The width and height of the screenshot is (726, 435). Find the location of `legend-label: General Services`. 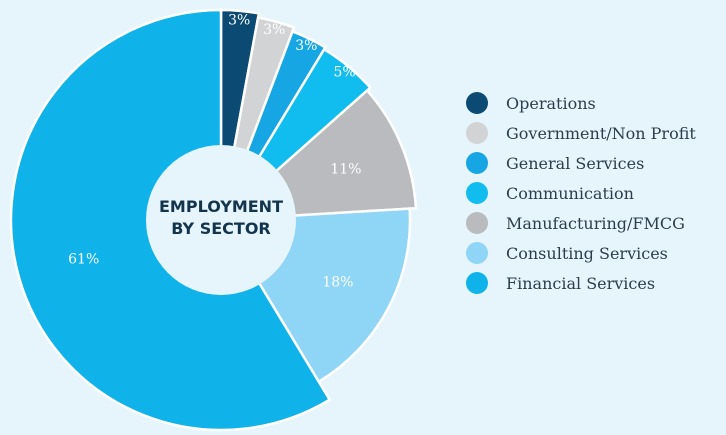

legend-label: General Services is located at coordinates (575, 163).